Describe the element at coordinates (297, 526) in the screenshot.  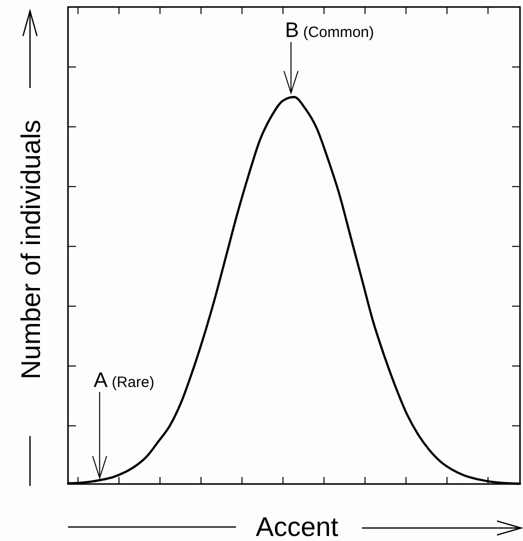
I see `x-axis-title: Accent` at that location.